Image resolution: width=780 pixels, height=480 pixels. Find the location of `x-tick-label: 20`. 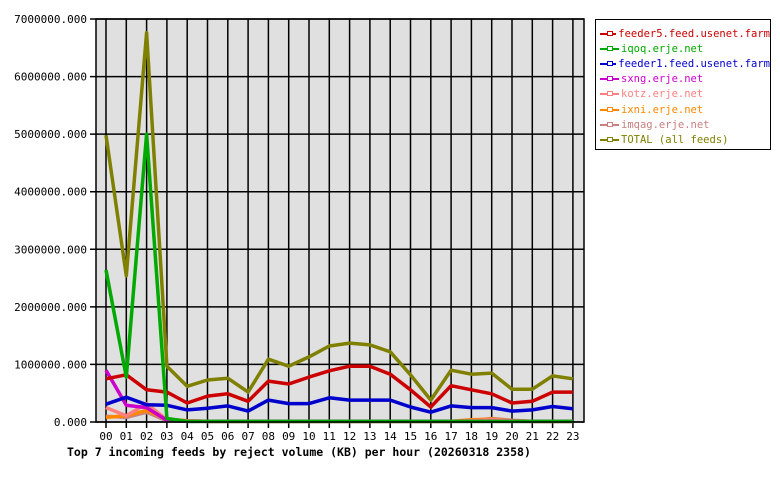

x-tick-label: 20 is located at coordinates (511, 436).